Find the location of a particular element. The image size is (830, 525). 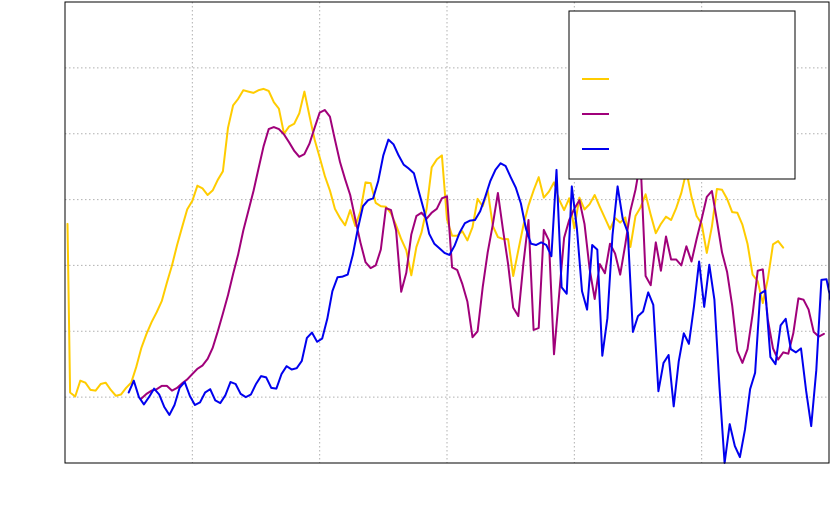

legend-items is located at coordinates (595, 114).